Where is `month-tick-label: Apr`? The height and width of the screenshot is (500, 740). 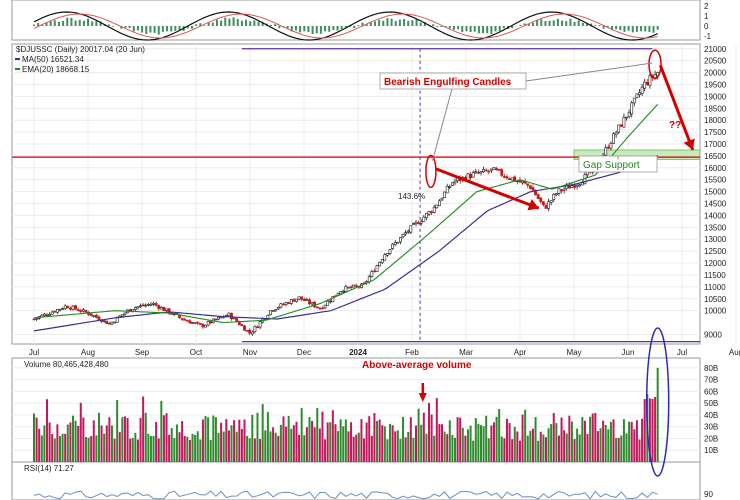 month-tick-label: Apr is located at coordinates (520, 352).